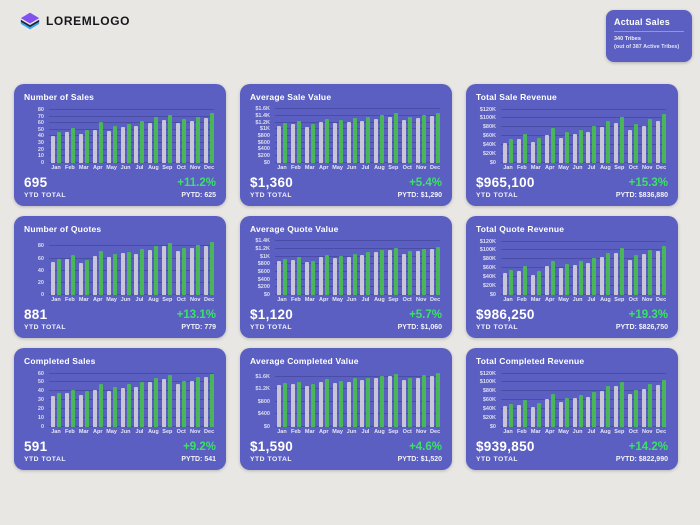 The height and width of the screenshot is (525, 700). I want to click on footer-right: +11.2% PYTD: 625, so click(196, 188).